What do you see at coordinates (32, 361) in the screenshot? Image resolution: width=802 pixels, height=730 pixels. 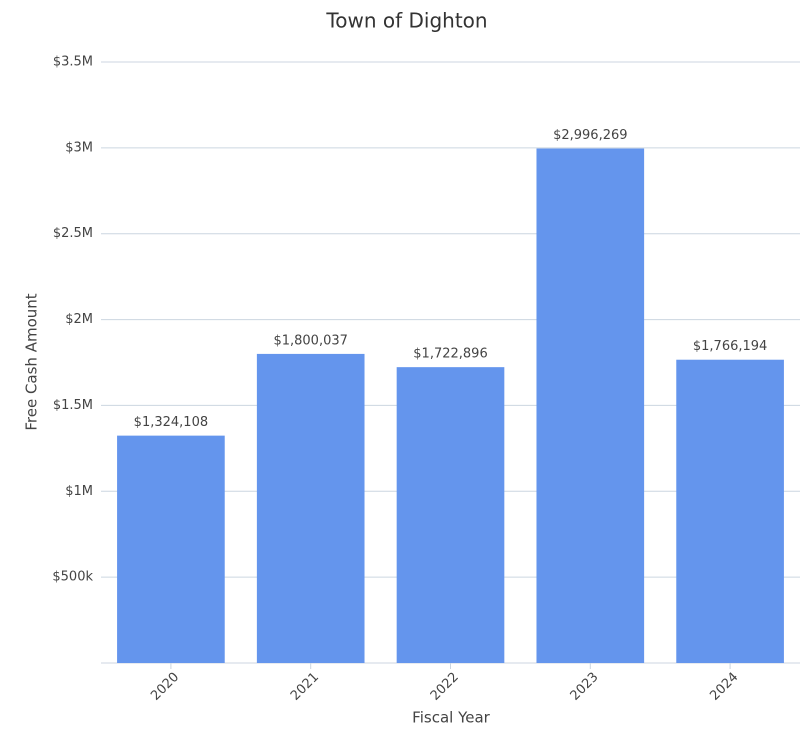 I see `y-axis-title: Free Cash Amount` at bounding box center [32, 361].